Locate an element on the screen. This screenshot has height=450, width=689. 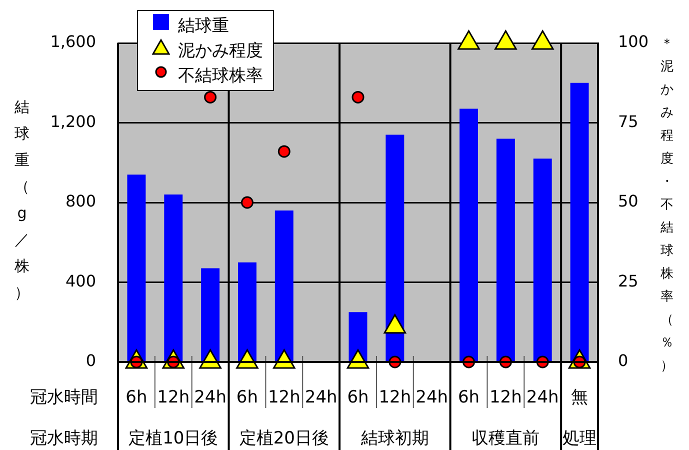
text: ＊泥かみ程度・不結球株率（％） is located at coordinates (667, 205).